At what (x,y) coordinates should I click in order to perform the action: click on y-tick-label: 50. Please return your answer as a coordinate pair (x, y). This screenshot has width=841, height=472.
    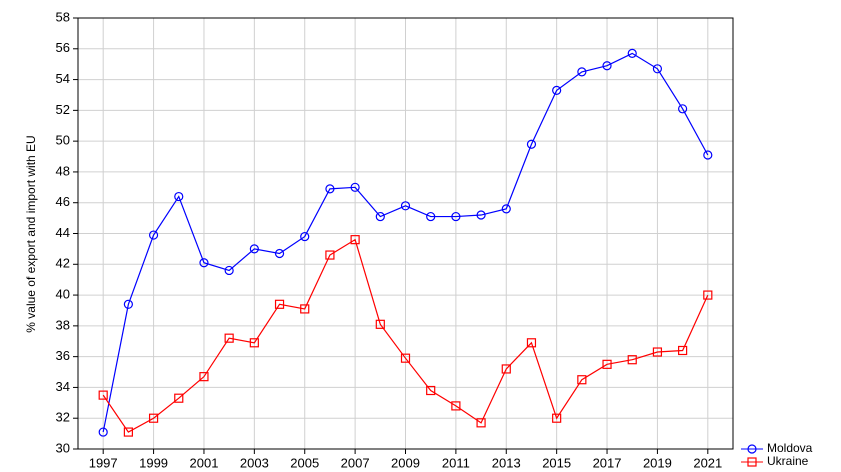
    Looking at the image, I should click on (63, 140).